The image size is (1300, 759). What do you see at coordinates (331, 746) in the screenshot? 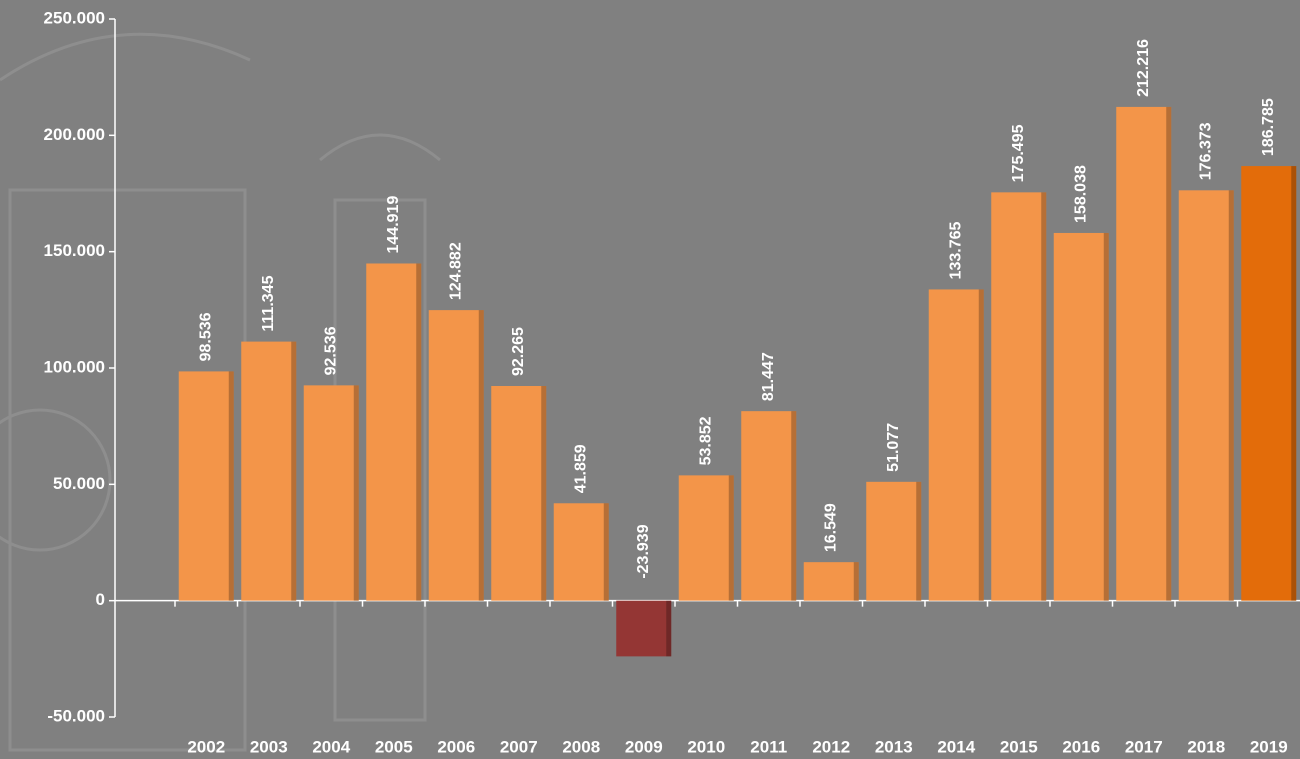
I see `x-tick-label: 2004` at bounding box center [331, 746].